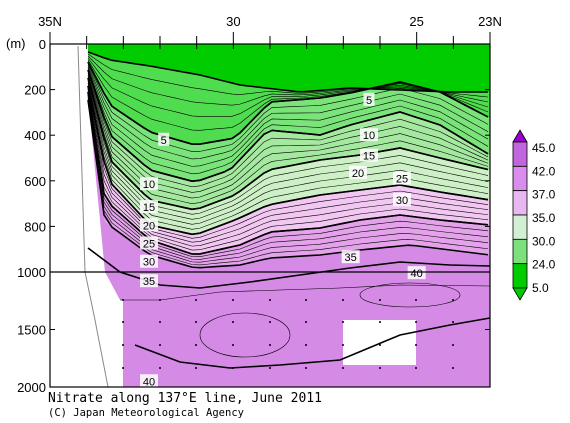 This screenshot has width=570, height=423. I want to click on legend-label: 45.0, so click(544, 148).